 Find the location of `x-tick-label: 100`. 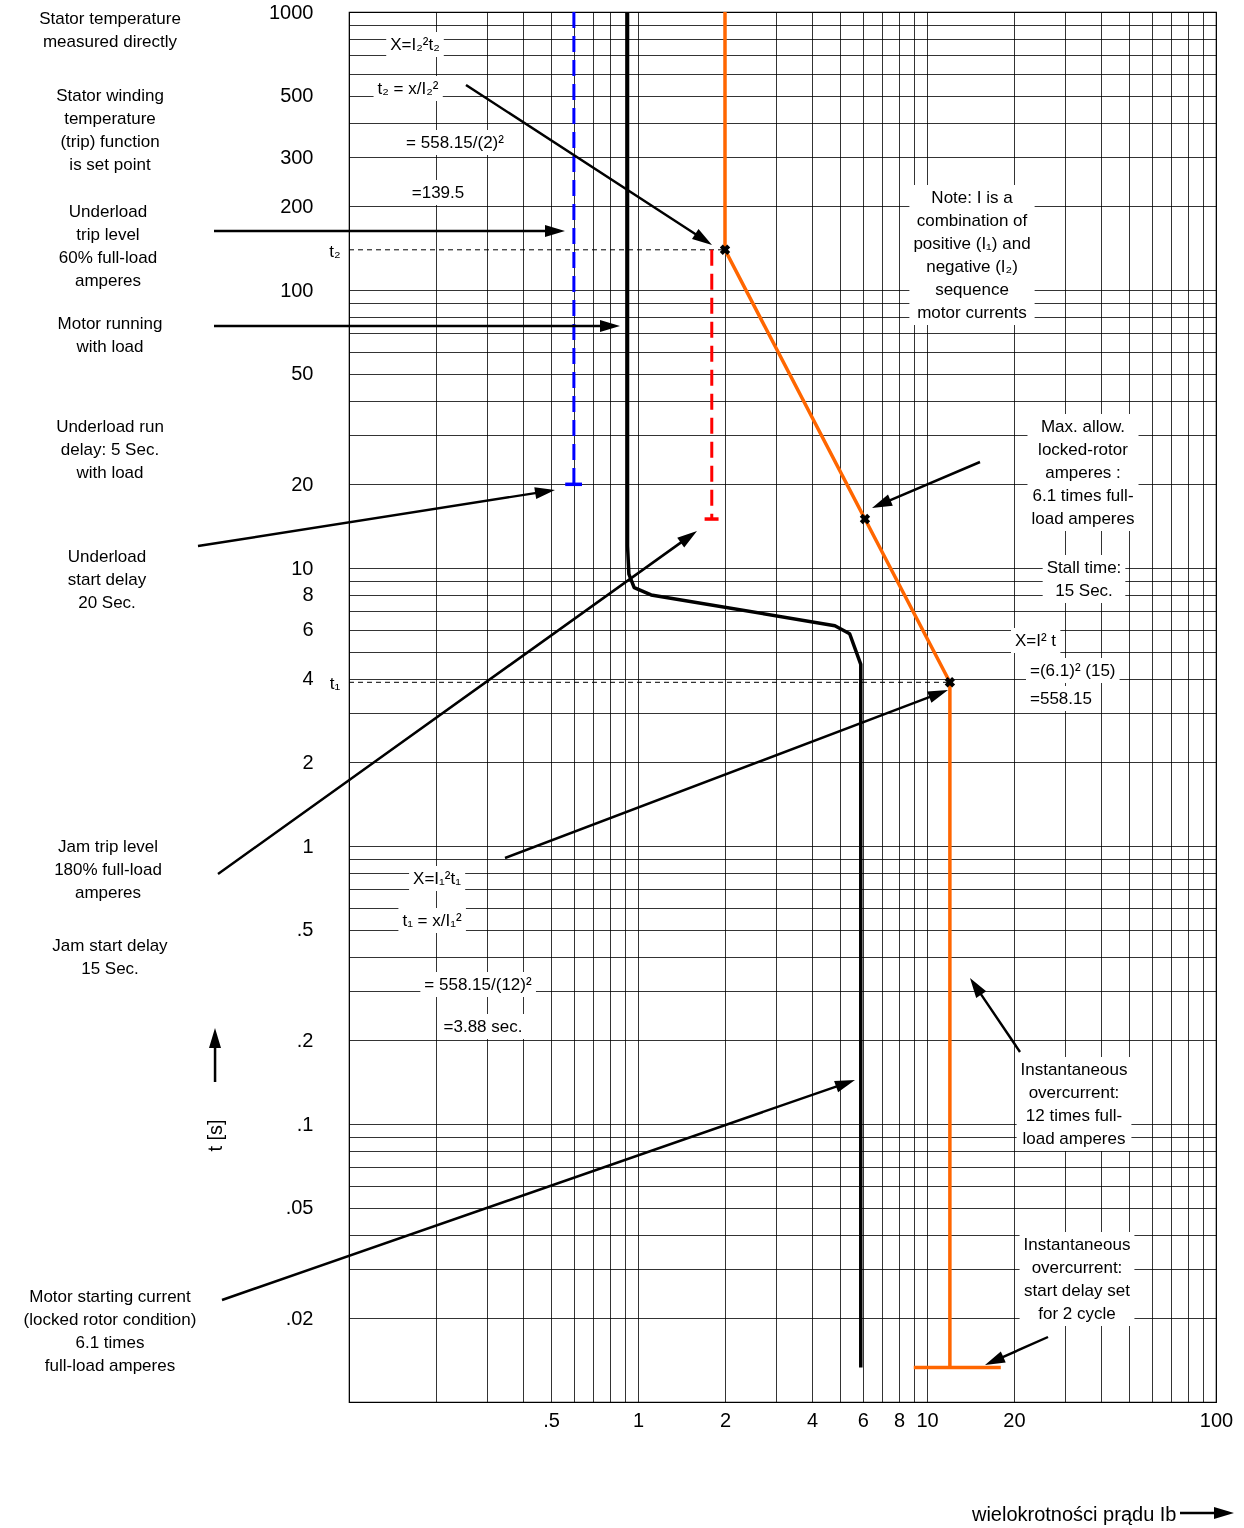

x-tick-label: 100 is located at coordinates (1216, 1419).